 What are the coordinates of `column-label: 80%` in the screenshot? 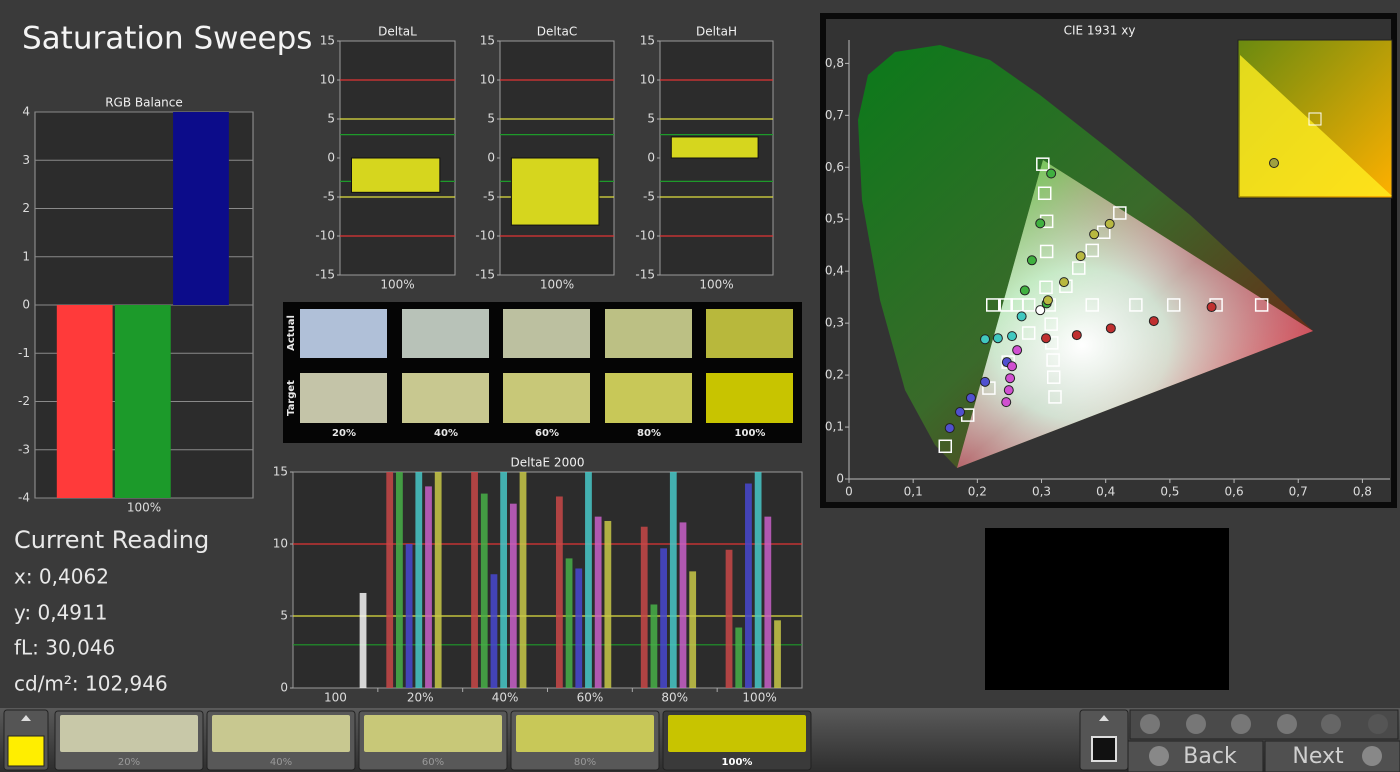 It's located at (649, 433).